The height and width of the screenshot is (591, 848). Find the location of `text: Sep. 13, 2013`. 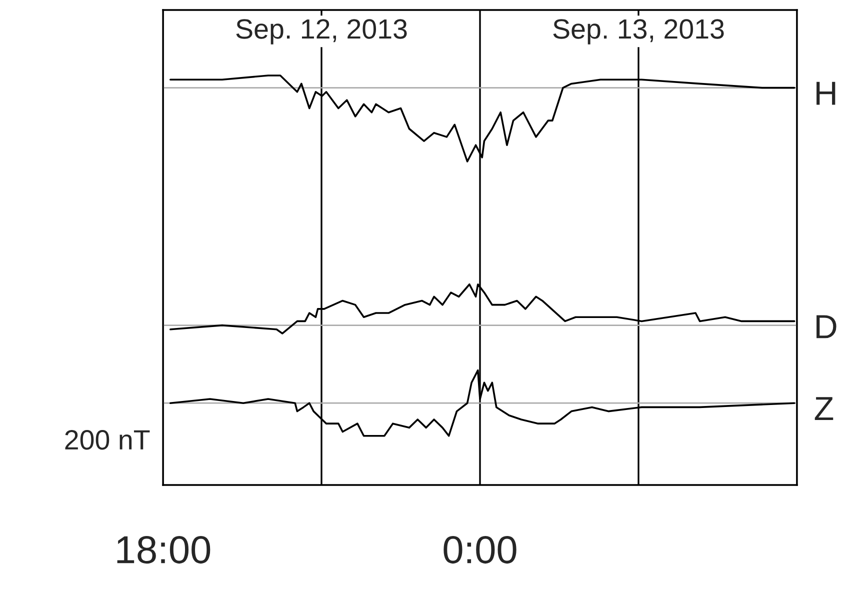

text: Sep. 13, 2013 is located at coordinates (638, 31).